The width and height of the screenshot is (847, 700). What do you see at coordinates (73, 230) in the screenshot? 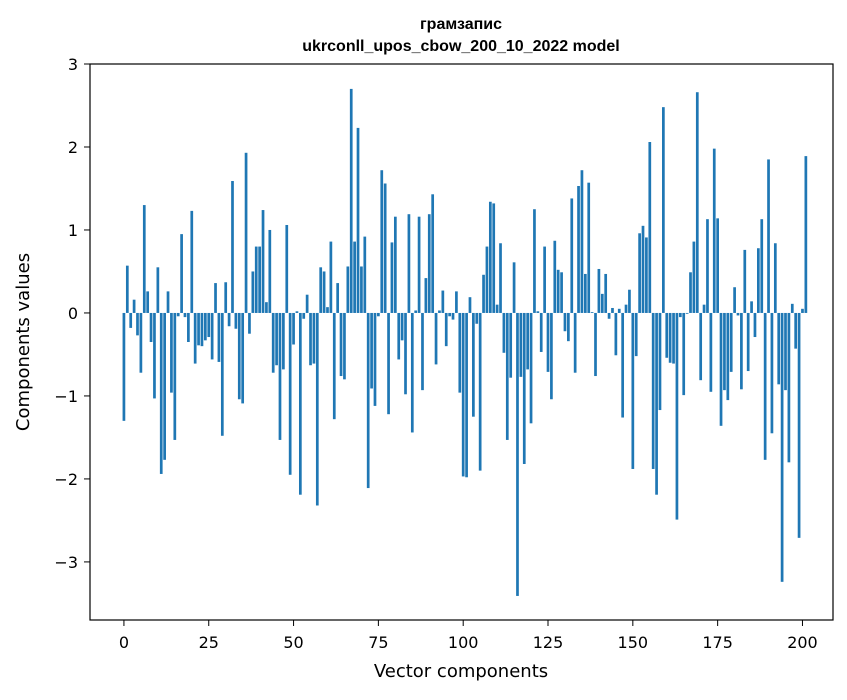
I see `y-tick-label: 1` at bounding box center [73, 230].